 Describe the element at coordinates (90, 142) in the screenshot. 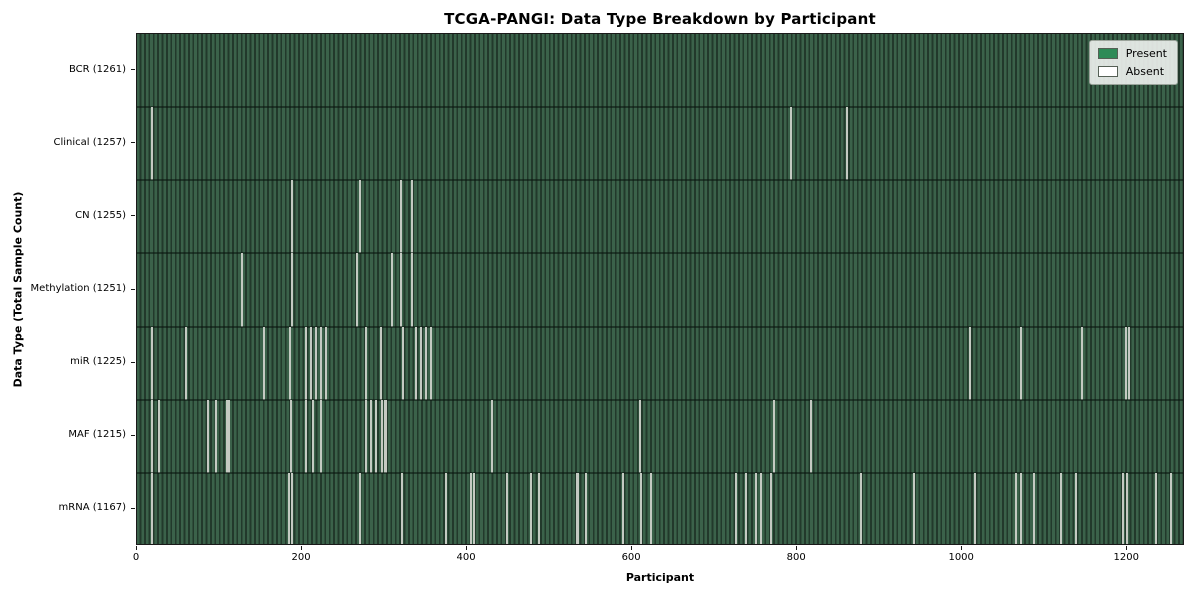

I see `ytick-label-Clinical: Clinical (1257)` at that location.